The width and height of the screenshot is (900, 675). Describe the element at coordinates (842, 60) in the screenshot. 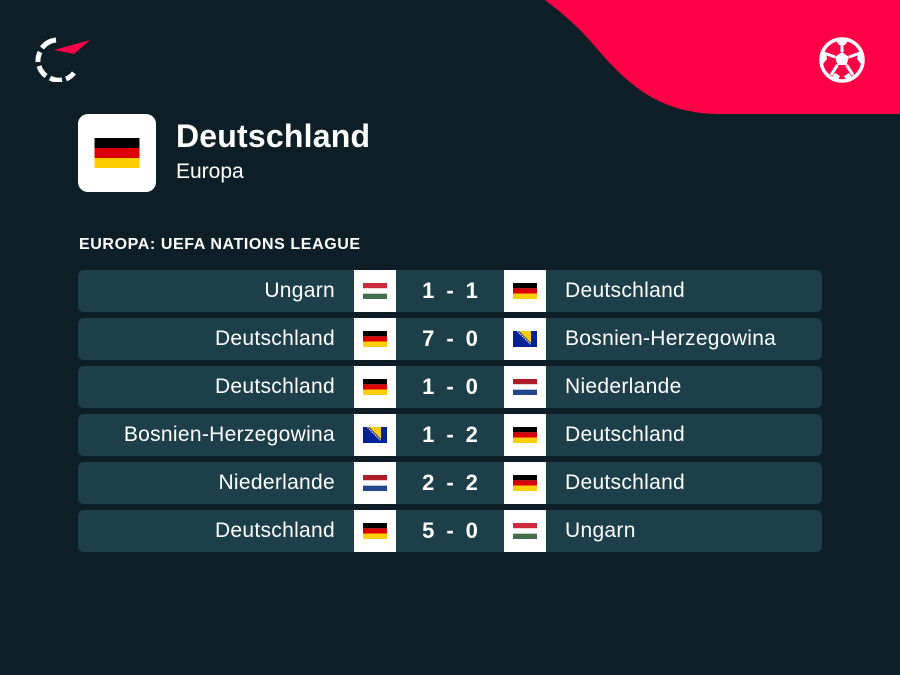

I see `football-icon` at that location.